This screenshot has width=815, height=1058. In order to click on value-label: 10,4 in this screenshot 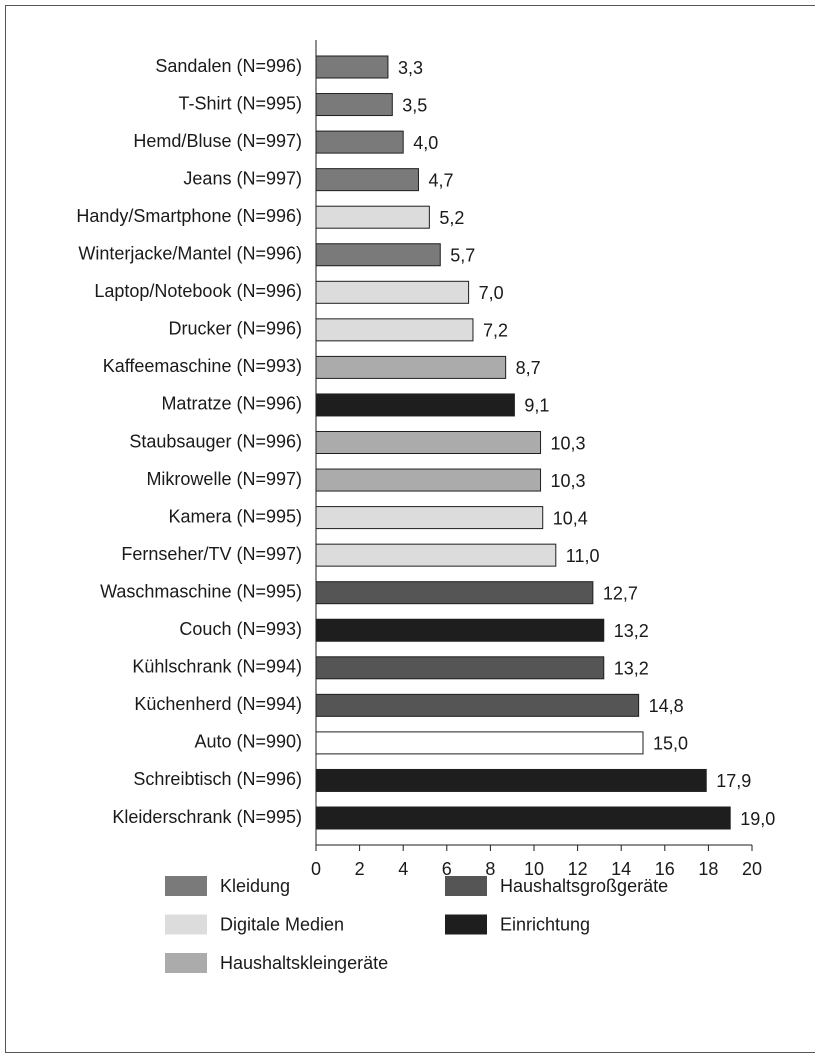, I will do `click(570, 518)`.